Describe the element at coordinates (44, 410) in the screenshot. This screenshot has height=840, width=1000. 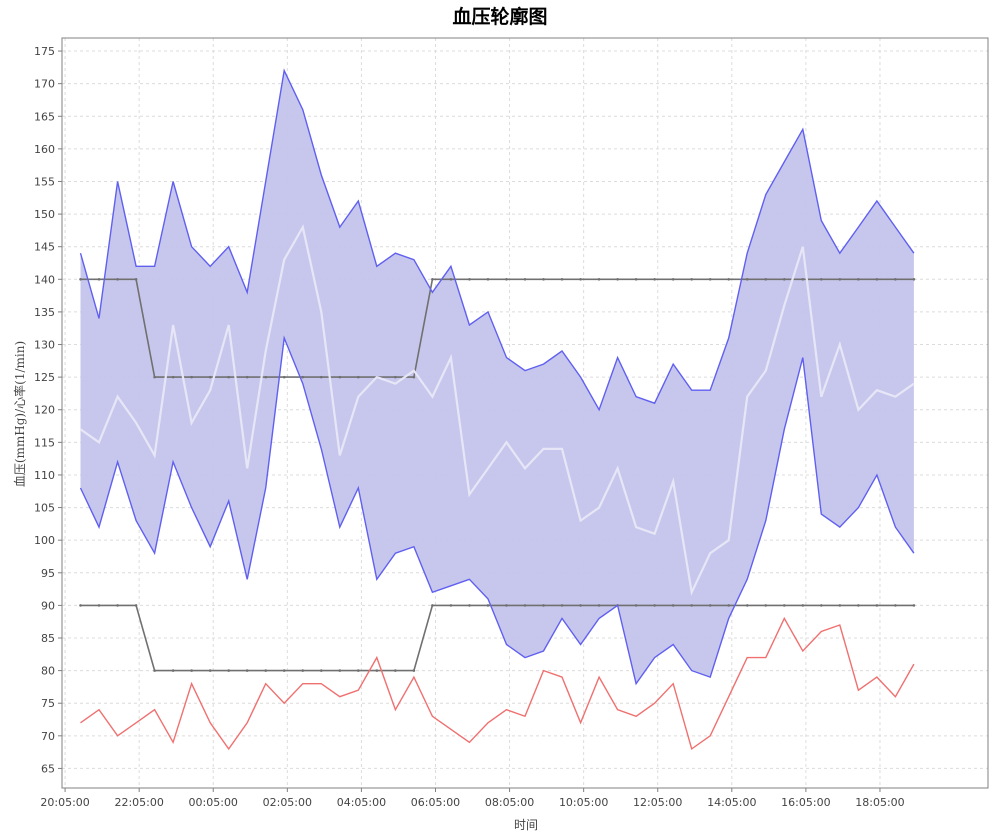
I see `y-tick-label: 120` at that location.